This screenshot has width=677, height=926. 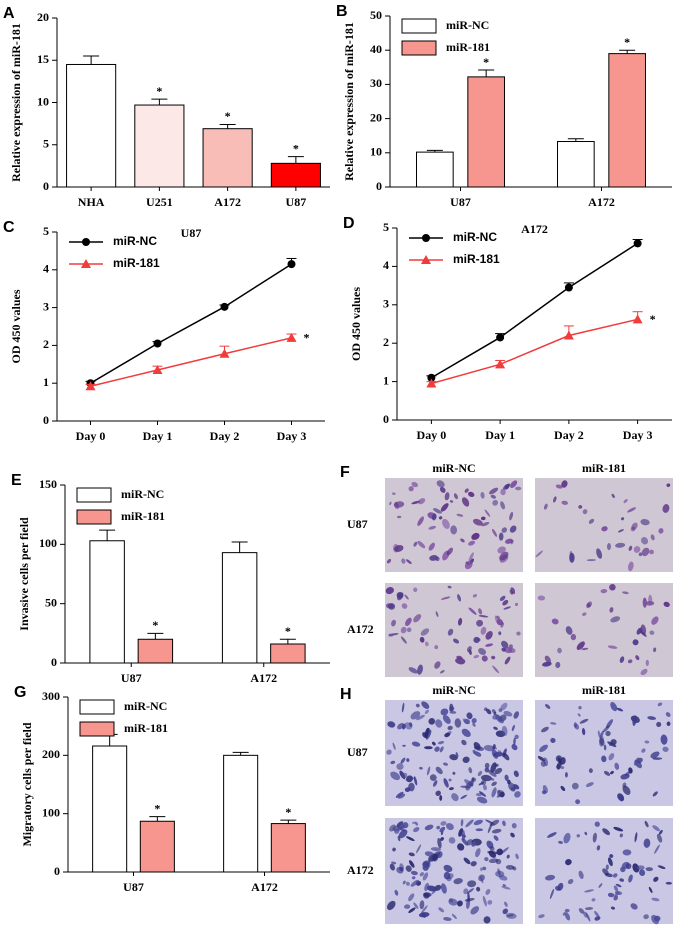 What do you see at coordinates (292, 436) in the screenshot?
I see `x-tick-label: Day 3` at bounding box center [292, 436].